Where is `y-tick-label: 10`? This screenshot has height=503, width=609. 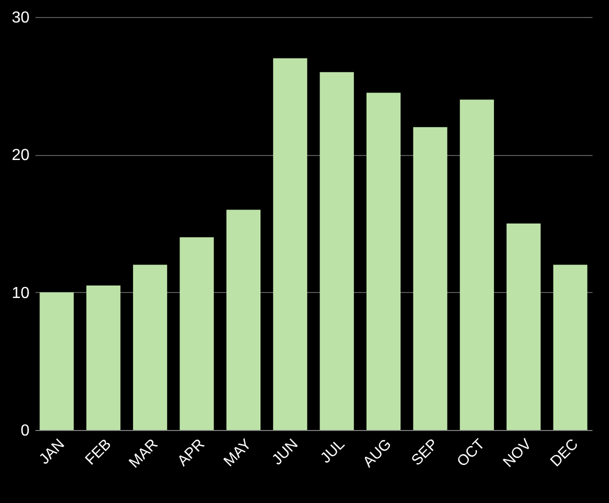 y-tick-label: 10 is located at coordinates (21, 293).